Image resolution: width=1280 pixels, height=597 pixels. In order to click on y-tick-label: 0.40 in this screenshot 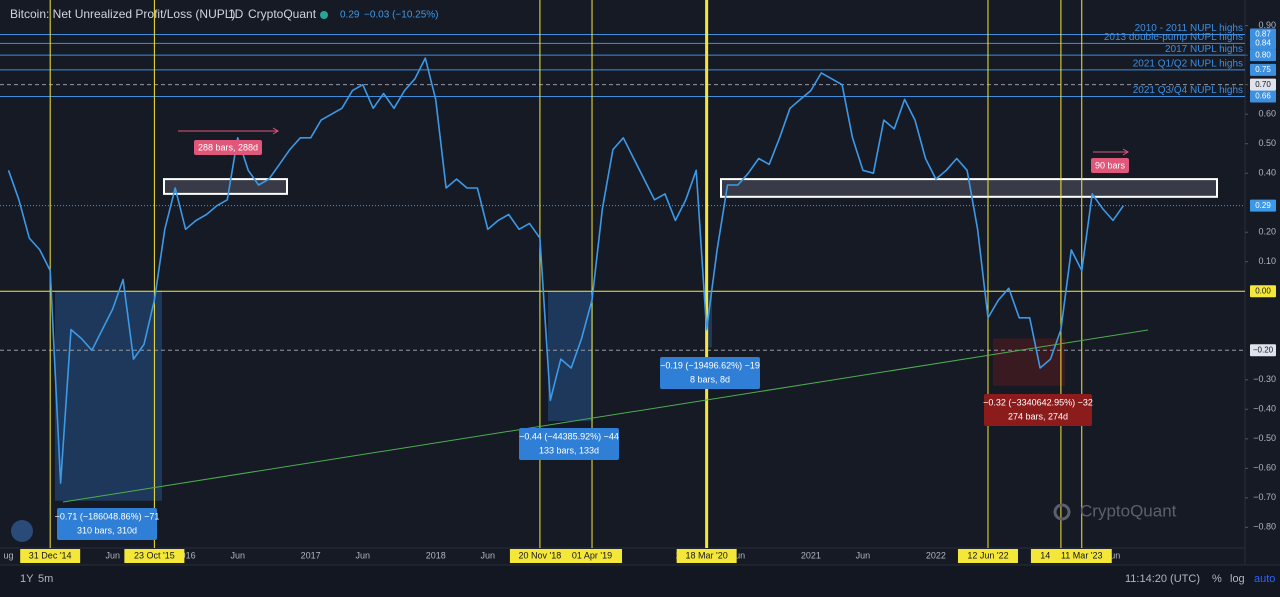, I will do `click(1267, 173)`.